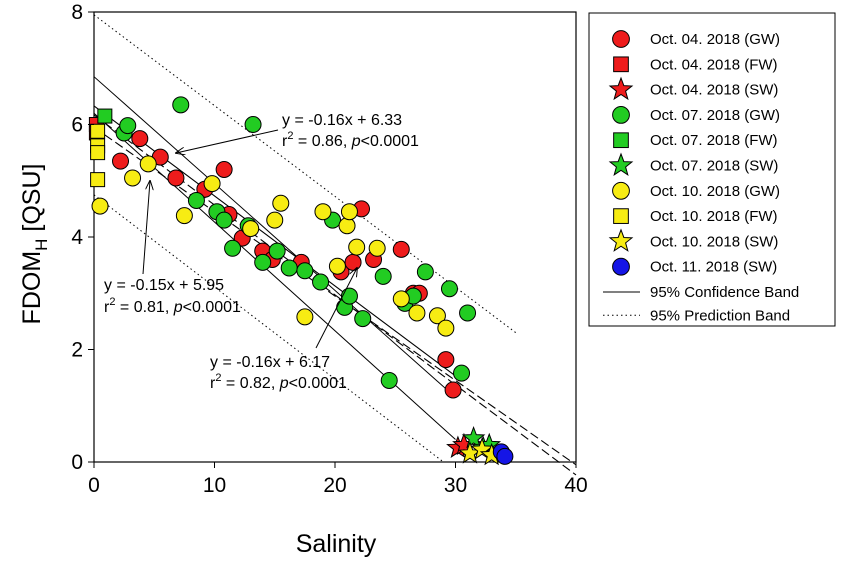 The height and width of the screenshot is (563, 850). Describe the element at coordinates (715, 39) in the screenshot. I see `legend-label: Oct. 04. 2018 (GW)` at that location.